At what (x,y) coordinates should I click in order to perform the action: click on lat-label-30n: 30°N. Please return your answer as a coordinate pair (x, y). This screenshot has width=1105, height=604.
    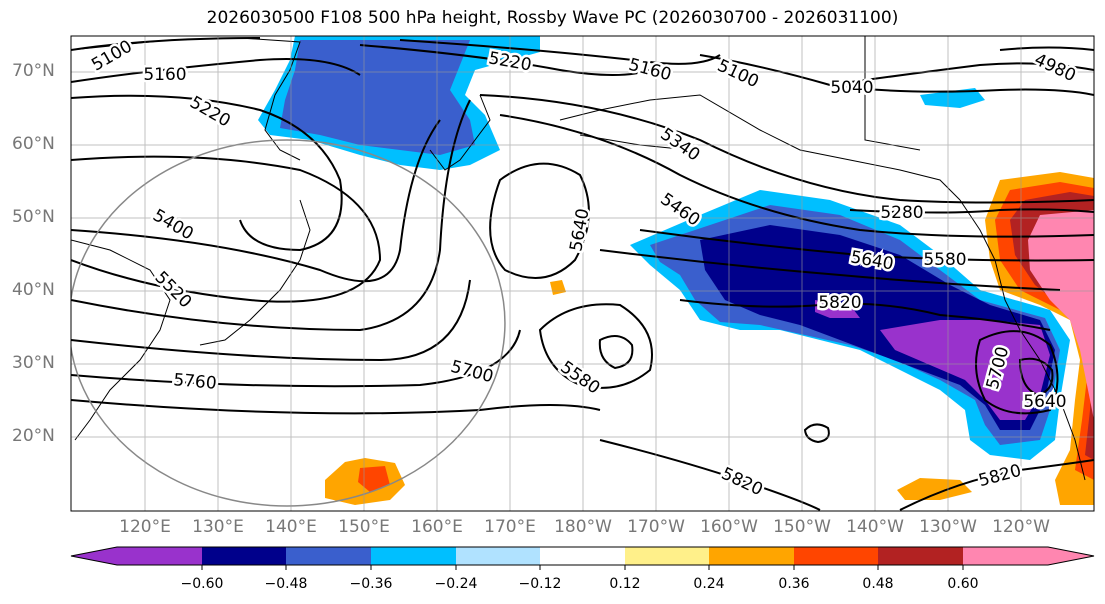
    Looking at the image, I should click on (33, 363).